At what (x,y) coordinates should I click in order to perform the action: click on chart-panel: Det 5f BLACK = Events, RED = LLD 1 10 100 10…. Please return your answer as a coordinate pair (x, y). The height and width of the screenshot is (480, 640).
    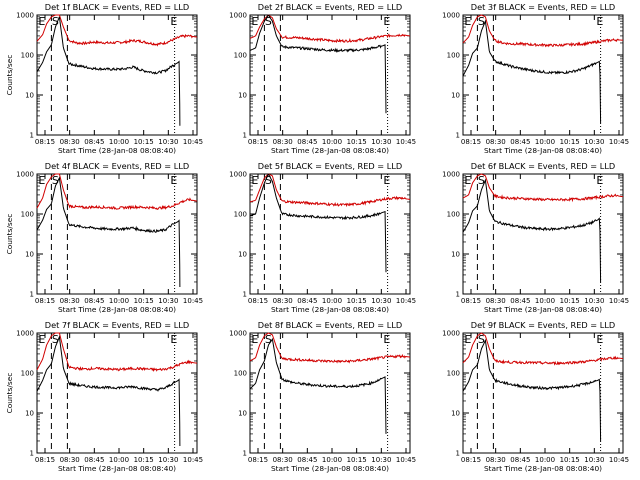
    Looking at the image, I should click on (322, 237).